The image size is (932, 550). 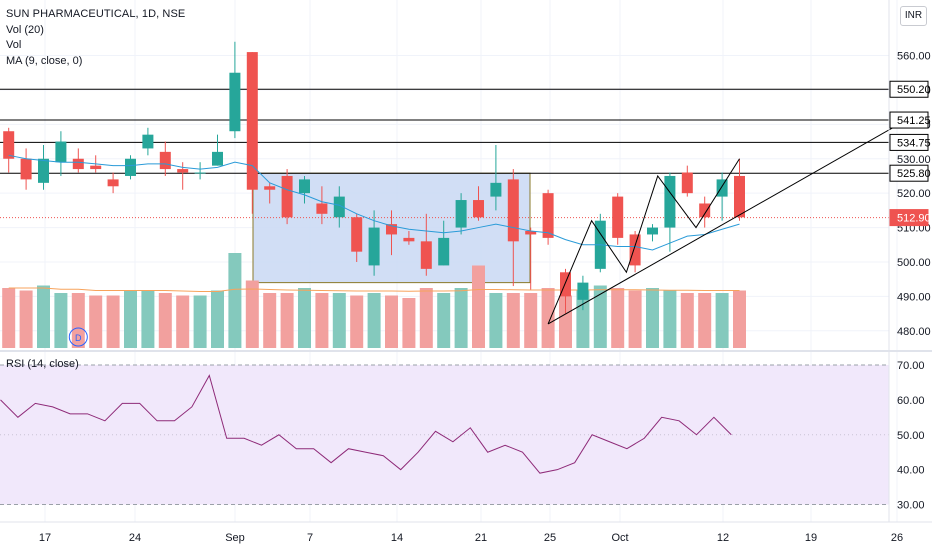 What do you see at coordinates (913, 16) in the screenshot?
I see `currency-button: INR` at bounding box center [913, 16].